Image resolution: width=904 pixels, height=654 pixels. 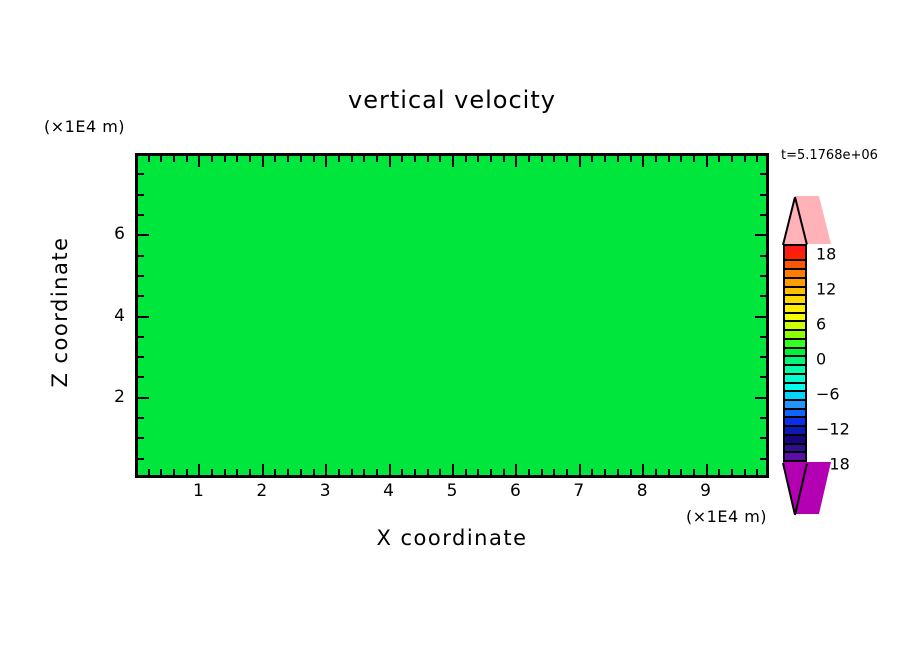 I want to click on y-tick-label: 6, so click(x=119, y=234).